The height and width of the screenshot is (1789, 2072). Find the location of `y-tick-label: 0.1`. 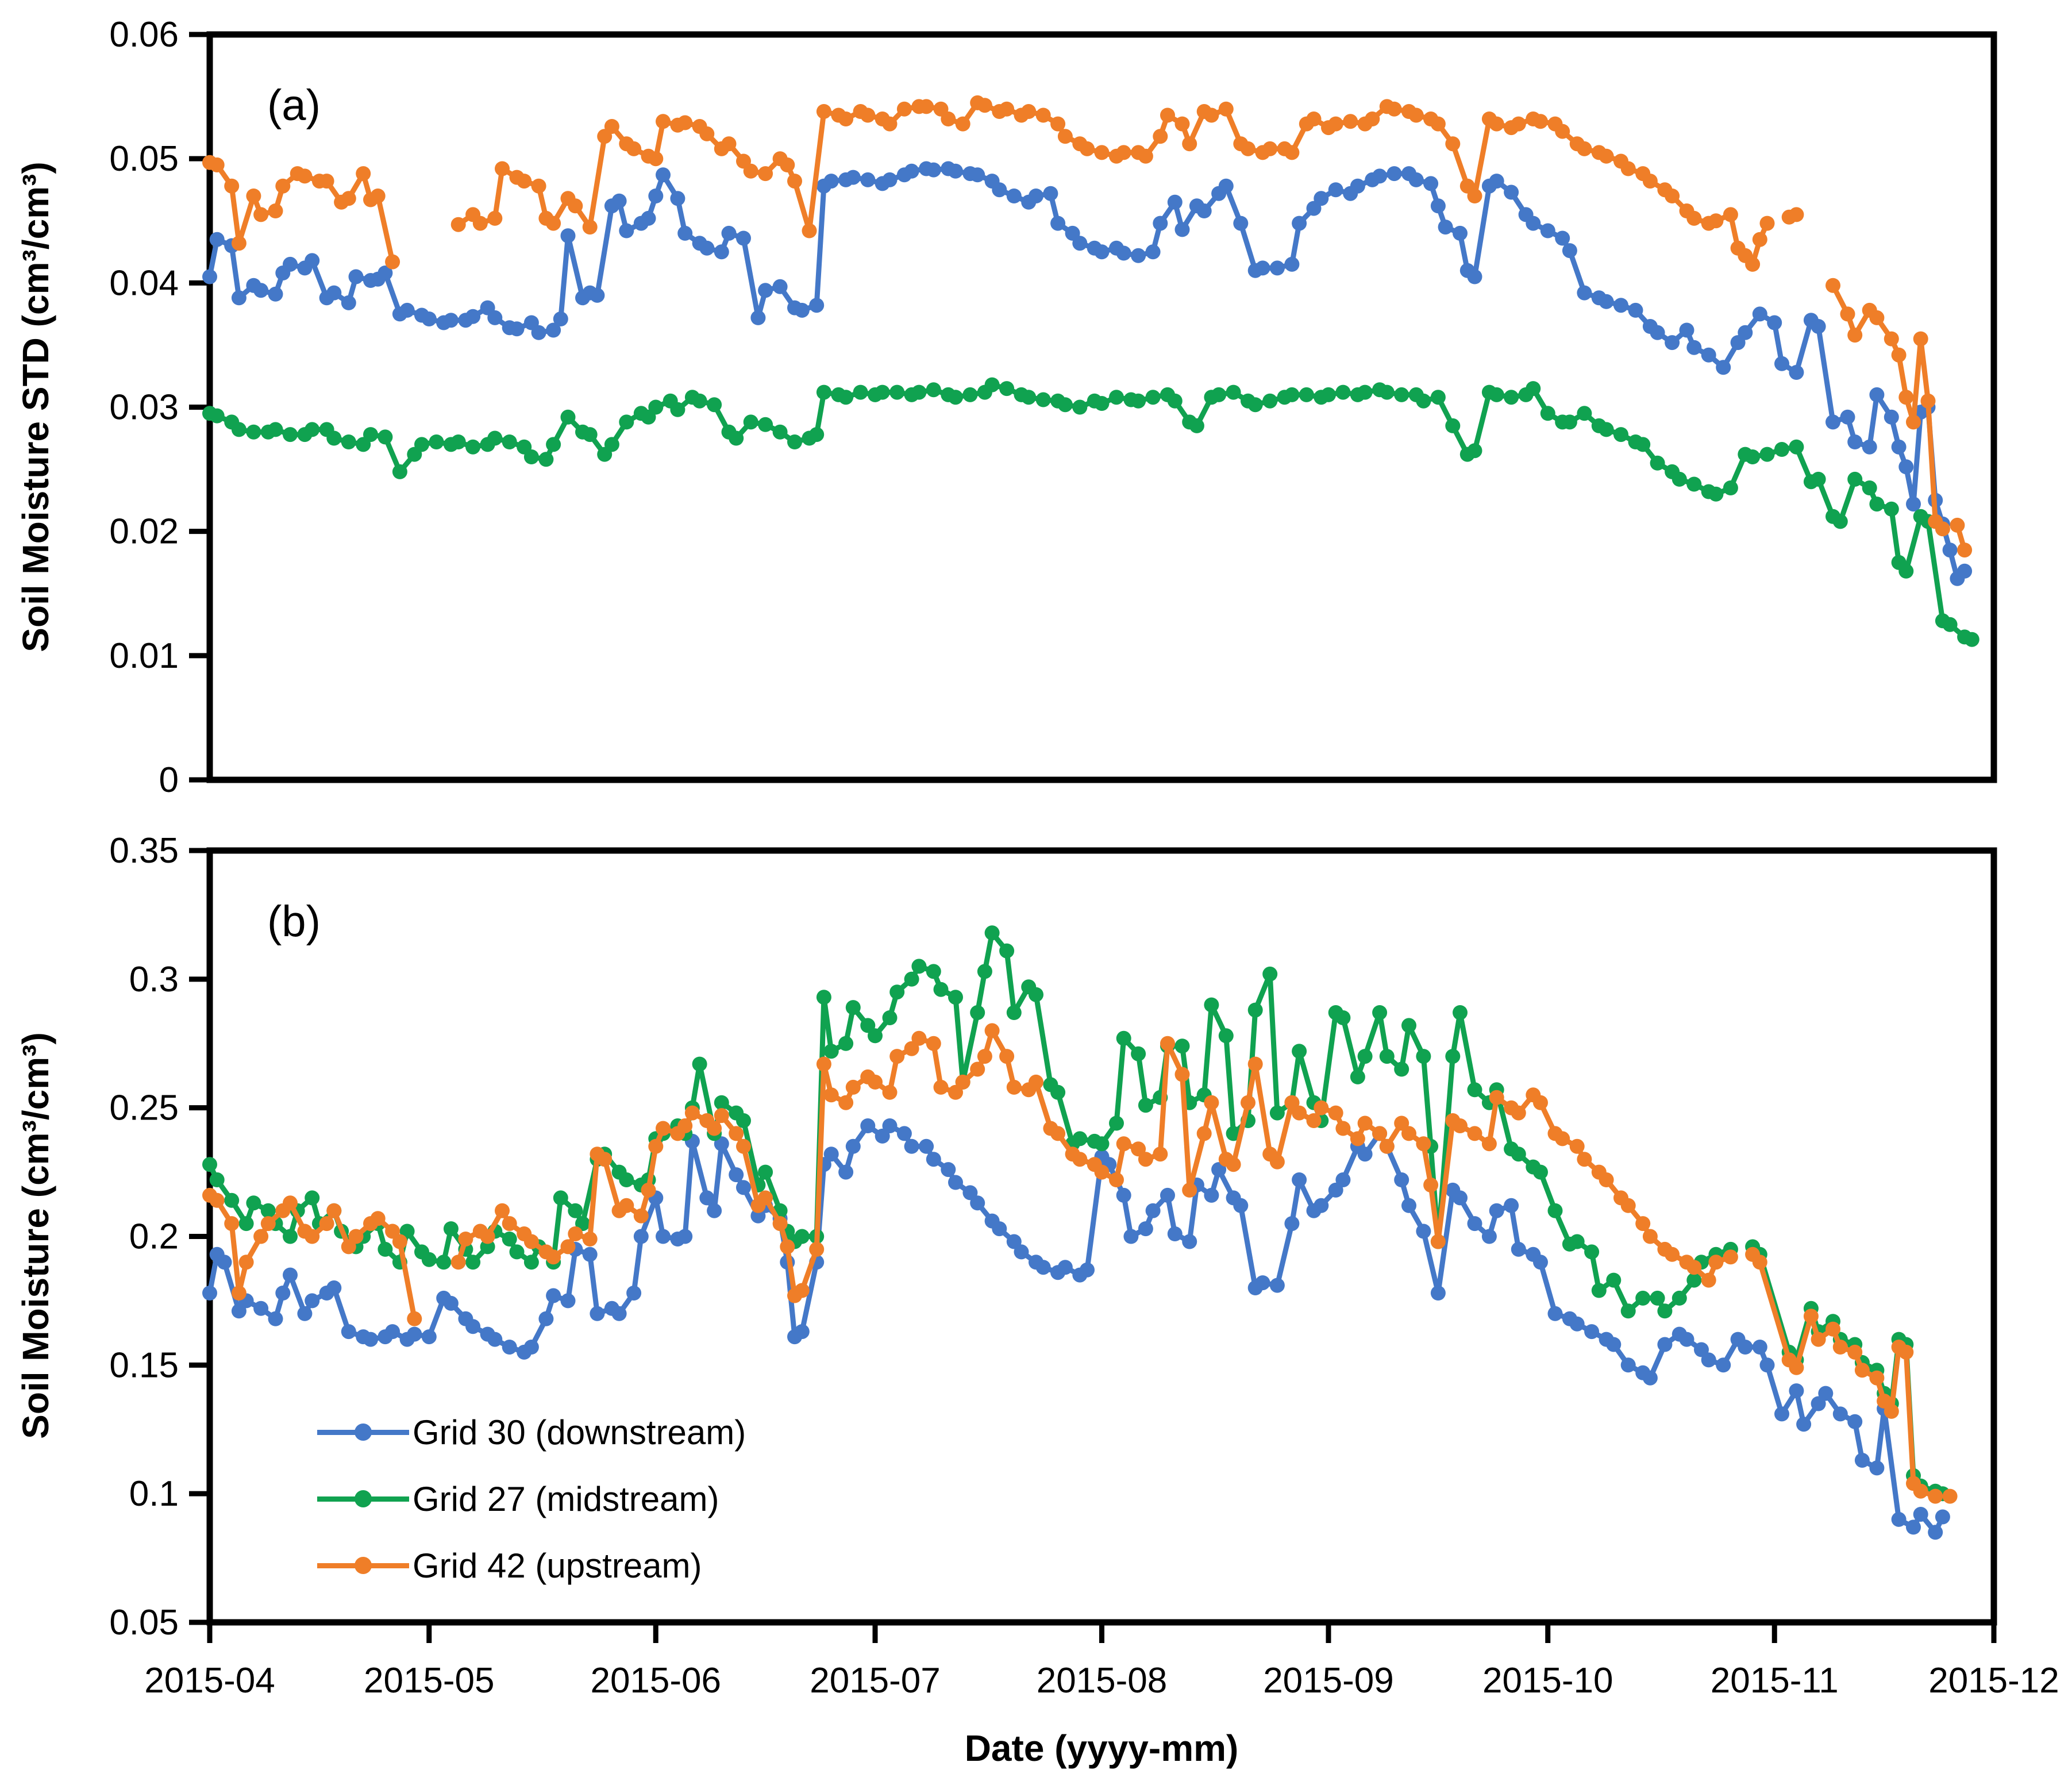

y-tick-label: 0.1 is located at coordinates (154, 1494).